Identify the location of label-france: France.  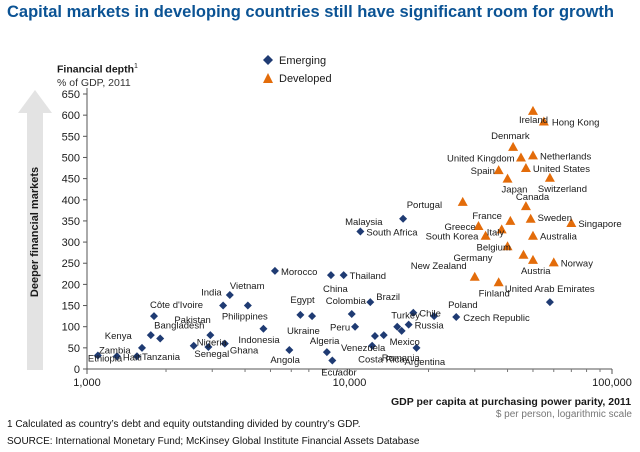
(487, 216).